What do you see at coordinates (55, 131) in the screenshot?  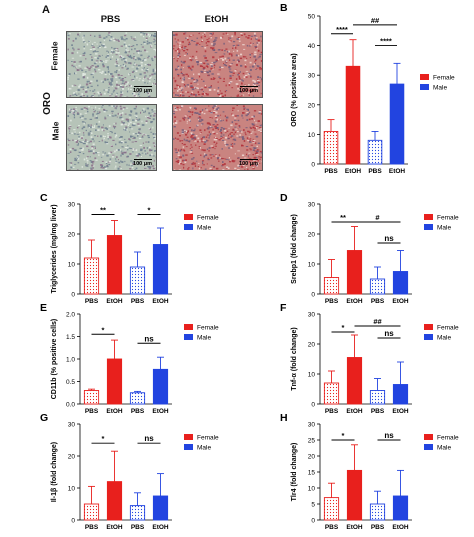 I see `row-header-male: Male` at bounding box center [55, 131].